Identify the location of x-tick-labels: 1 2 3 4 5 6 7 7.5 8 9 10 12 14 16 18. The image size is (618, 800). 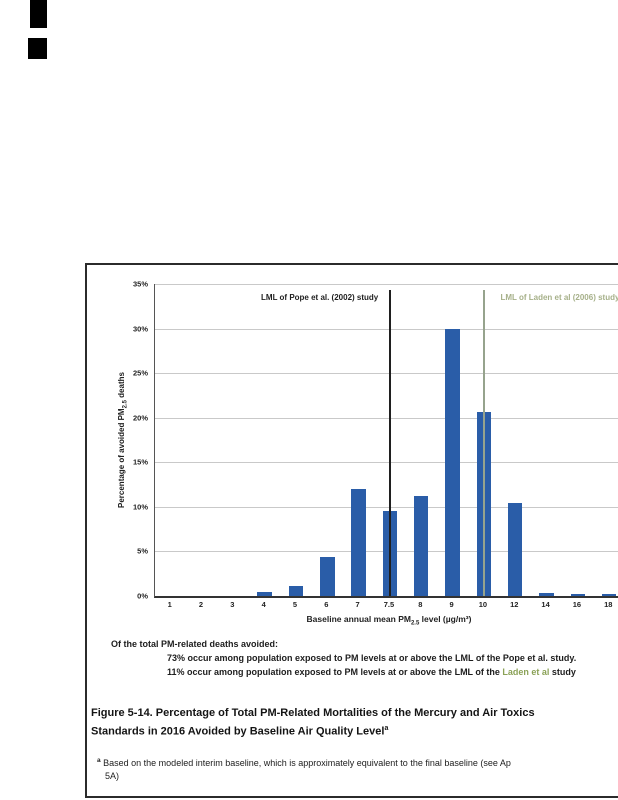
(386, 604).